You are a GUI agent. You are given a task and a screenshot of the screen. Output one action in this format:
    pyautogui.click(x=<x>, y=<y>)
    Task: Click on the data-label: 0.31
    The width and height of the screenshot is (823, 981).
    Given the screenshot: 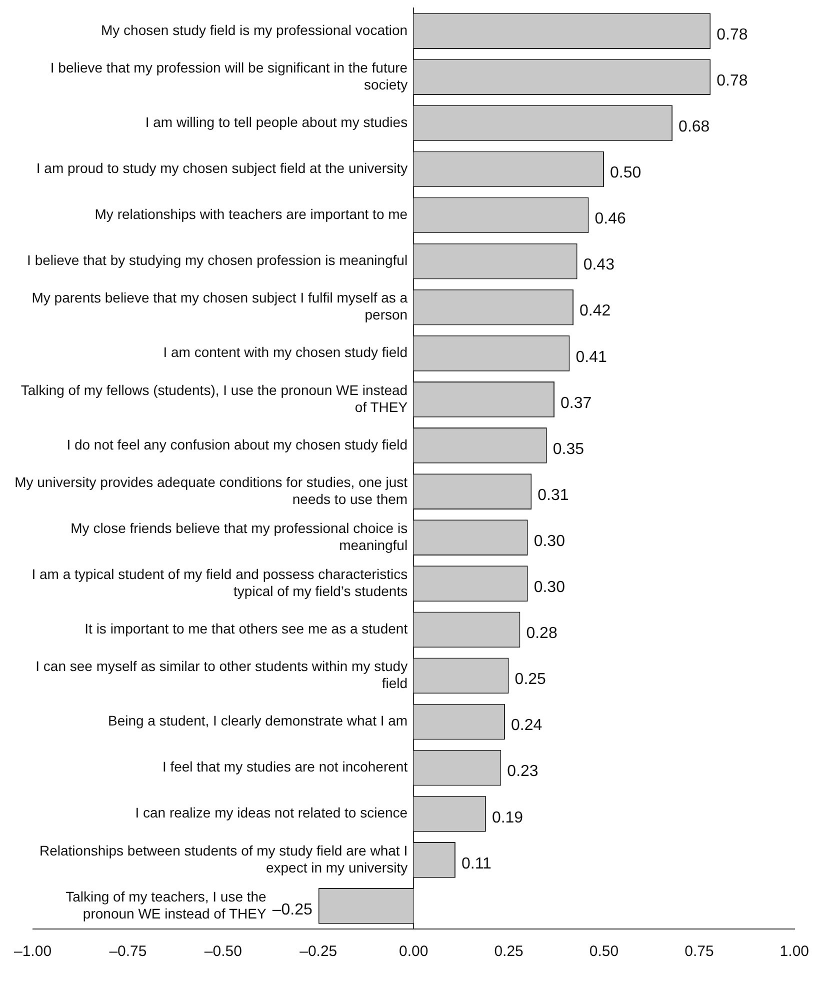 What is the action you would take?
    pyautogui.click(x=553, y=495)
    